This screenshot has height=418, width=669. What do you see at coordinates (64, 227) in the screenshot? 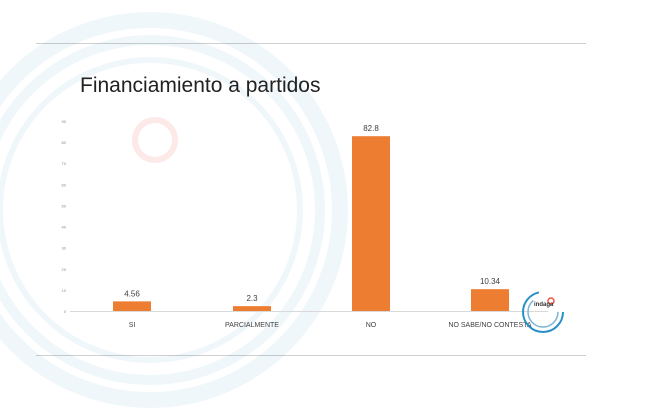
I see `y-tick-label: 40` at bounding box center [64, 227].